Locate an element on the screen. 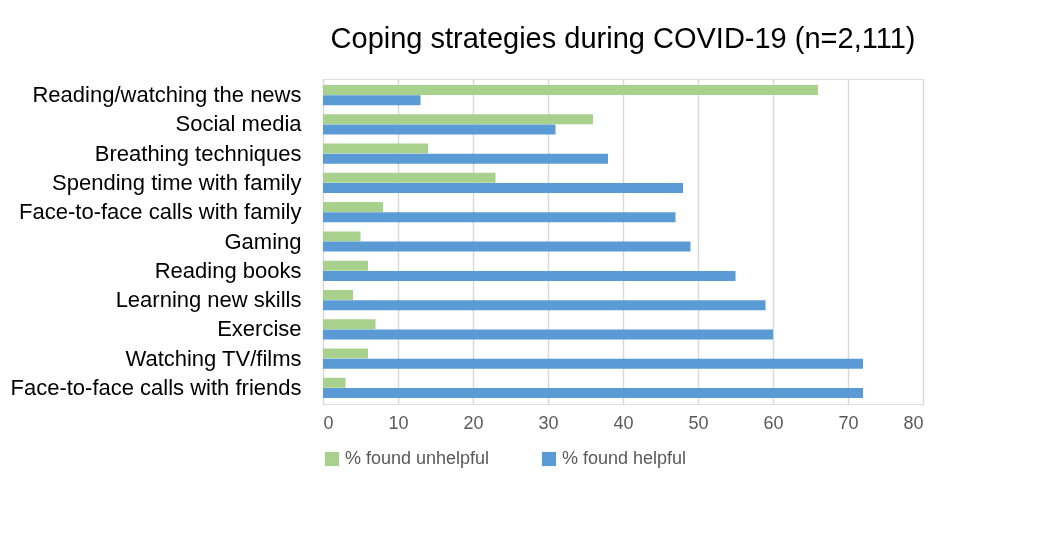 Image resolution: width=1040 pixels, height=538 pixels. chart-title: Coping strategies during COVID-19 (n=2,111) is located at coordinates (623, 38).